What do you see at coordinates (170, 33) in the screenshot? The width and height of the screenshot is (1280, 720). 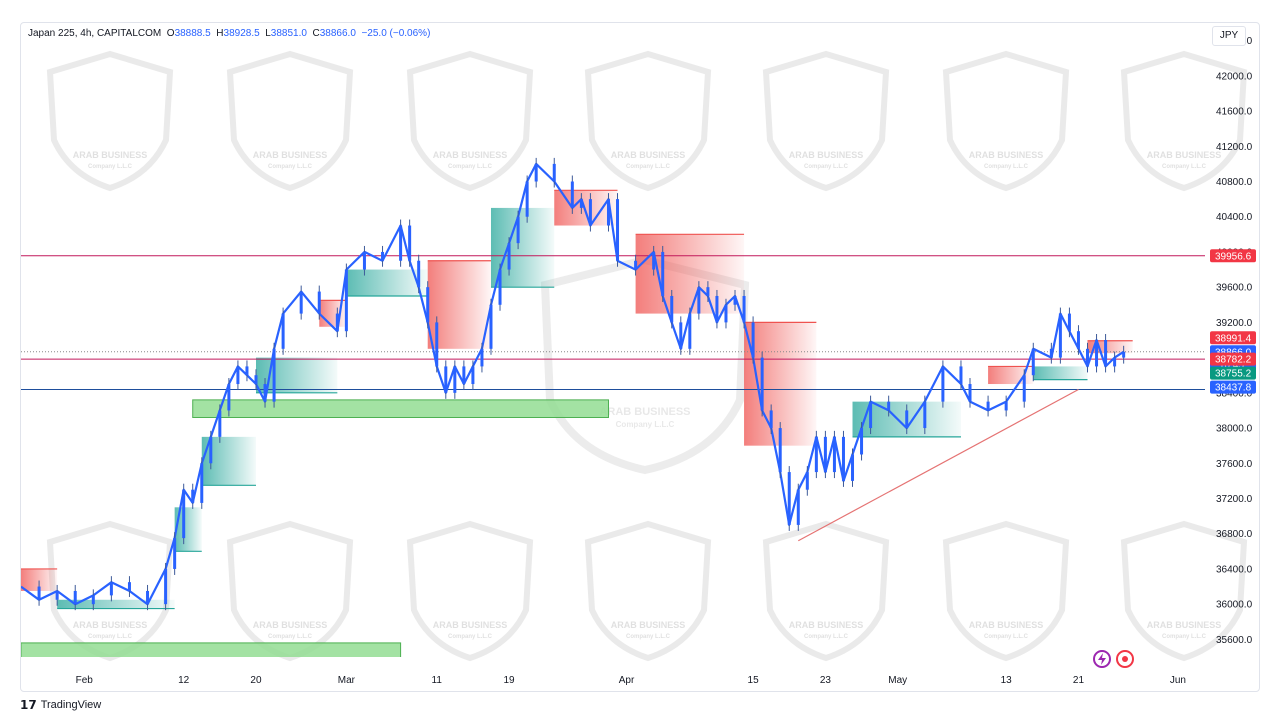 I see `open-label: O` at bounding box center [170, 33].